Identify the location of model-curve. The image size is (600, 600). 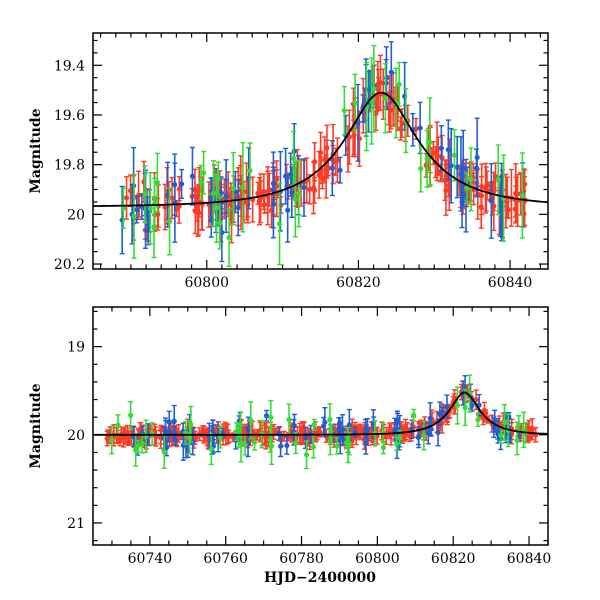
(320, 413).